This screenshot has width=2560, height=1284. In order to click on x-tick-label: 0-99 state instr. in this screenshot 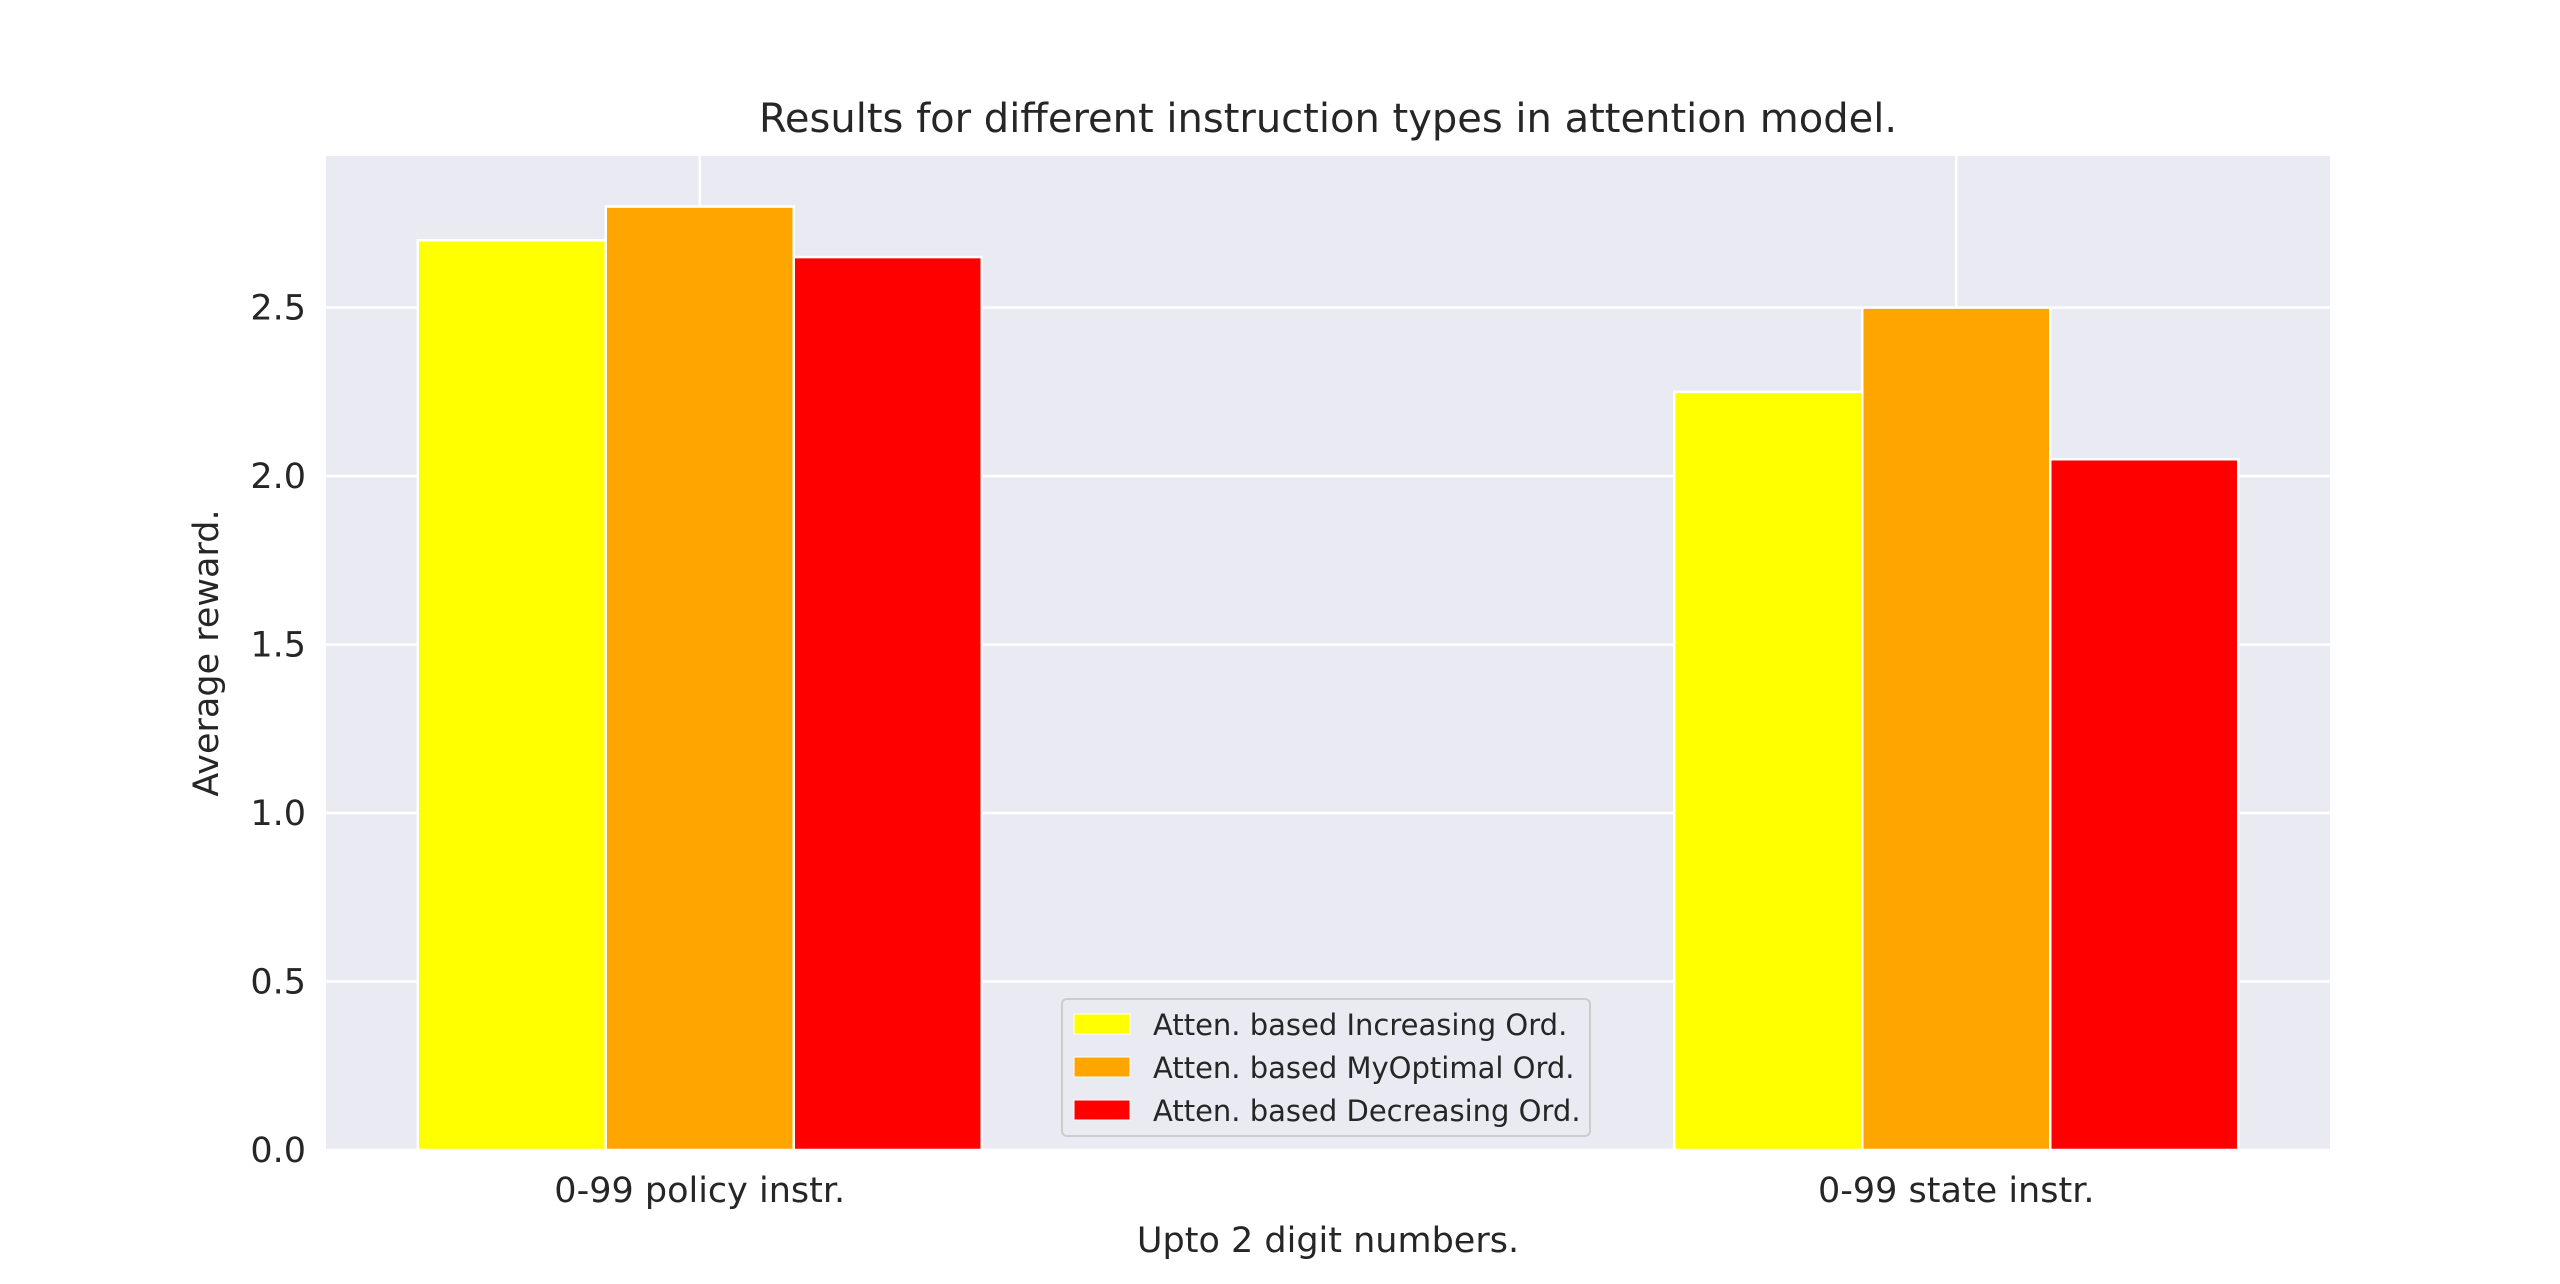, I will do `click(1956, 1191)`.